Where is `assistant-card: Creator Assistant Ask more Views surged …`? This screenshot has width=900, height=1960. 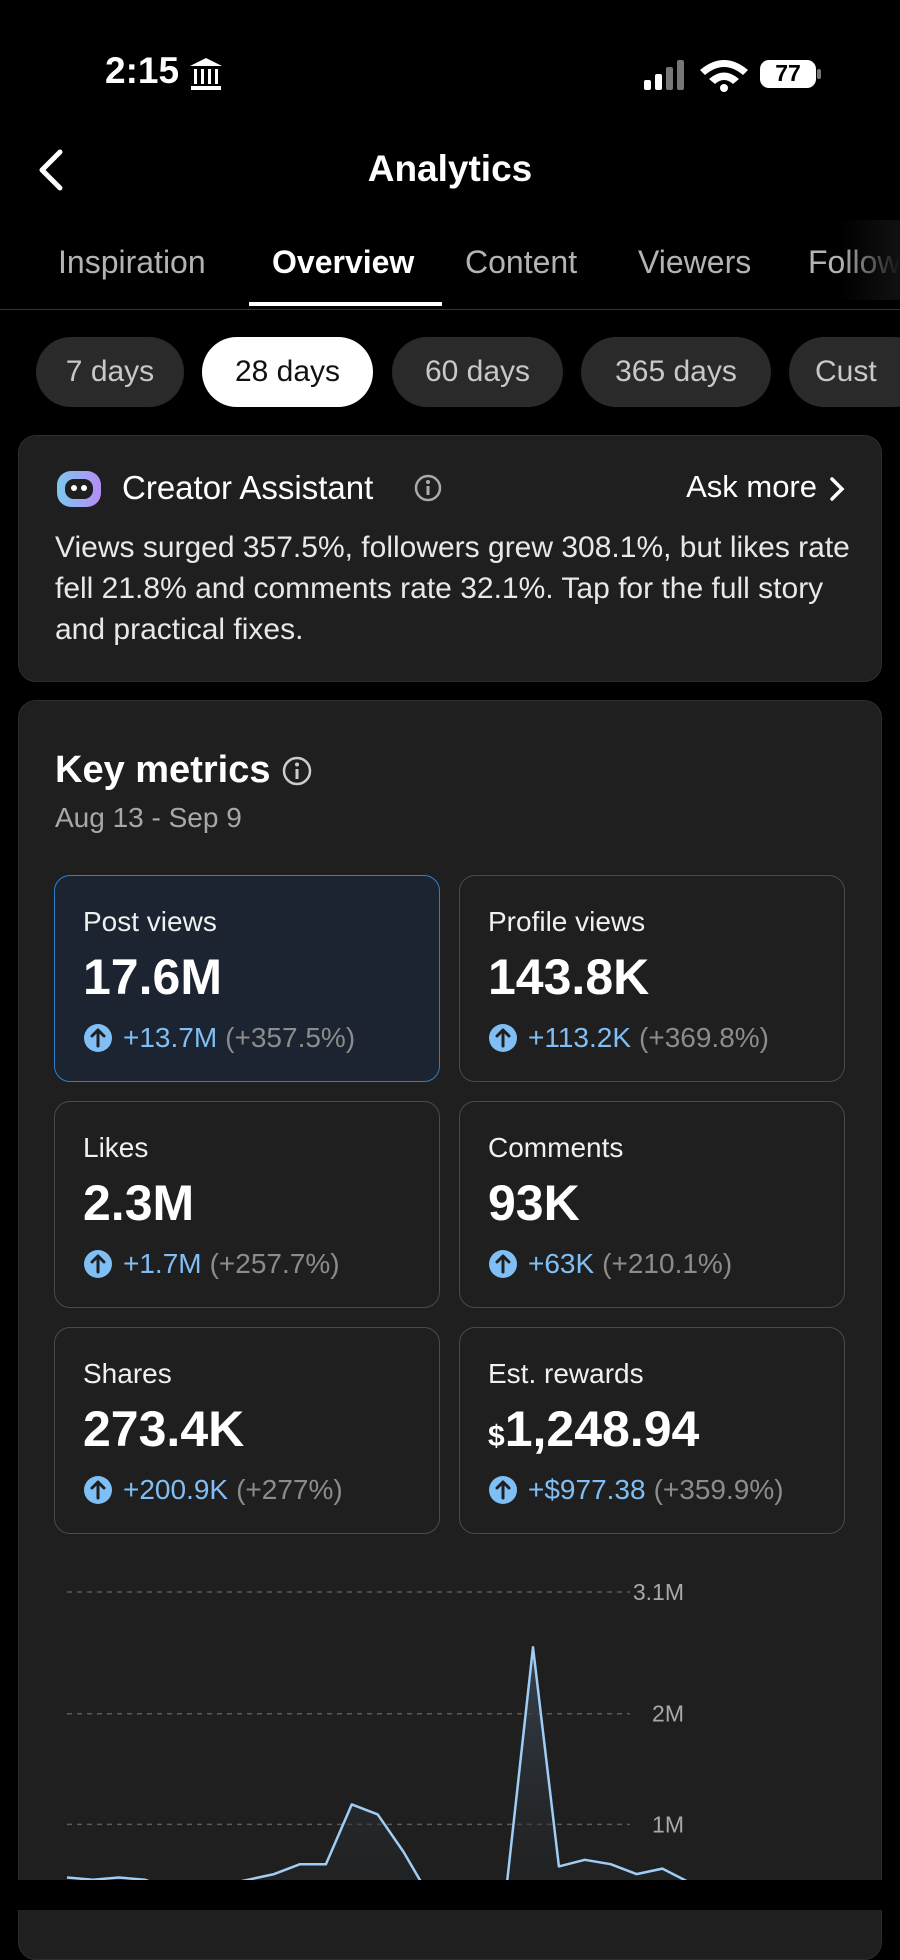 assistant-card: Creator Assistant Ask more Views surged … is located at coordinates (450, 558).